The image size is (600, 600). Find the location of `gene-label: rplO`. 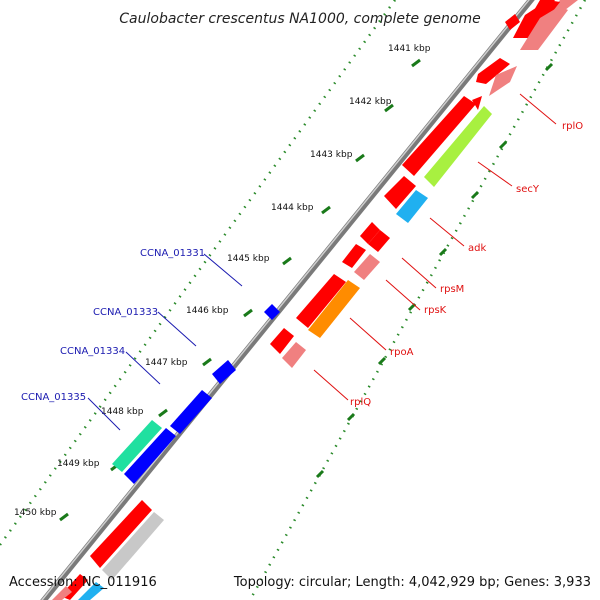

gene-label: rplO is located at coordinates (572, 126).